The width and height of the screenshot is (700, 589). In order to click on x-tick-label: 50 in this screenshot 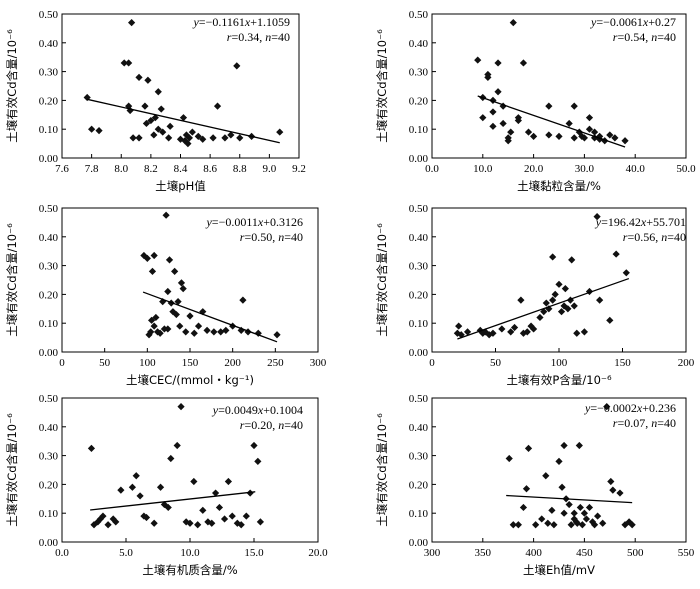, I will do `click(105, 363)`.